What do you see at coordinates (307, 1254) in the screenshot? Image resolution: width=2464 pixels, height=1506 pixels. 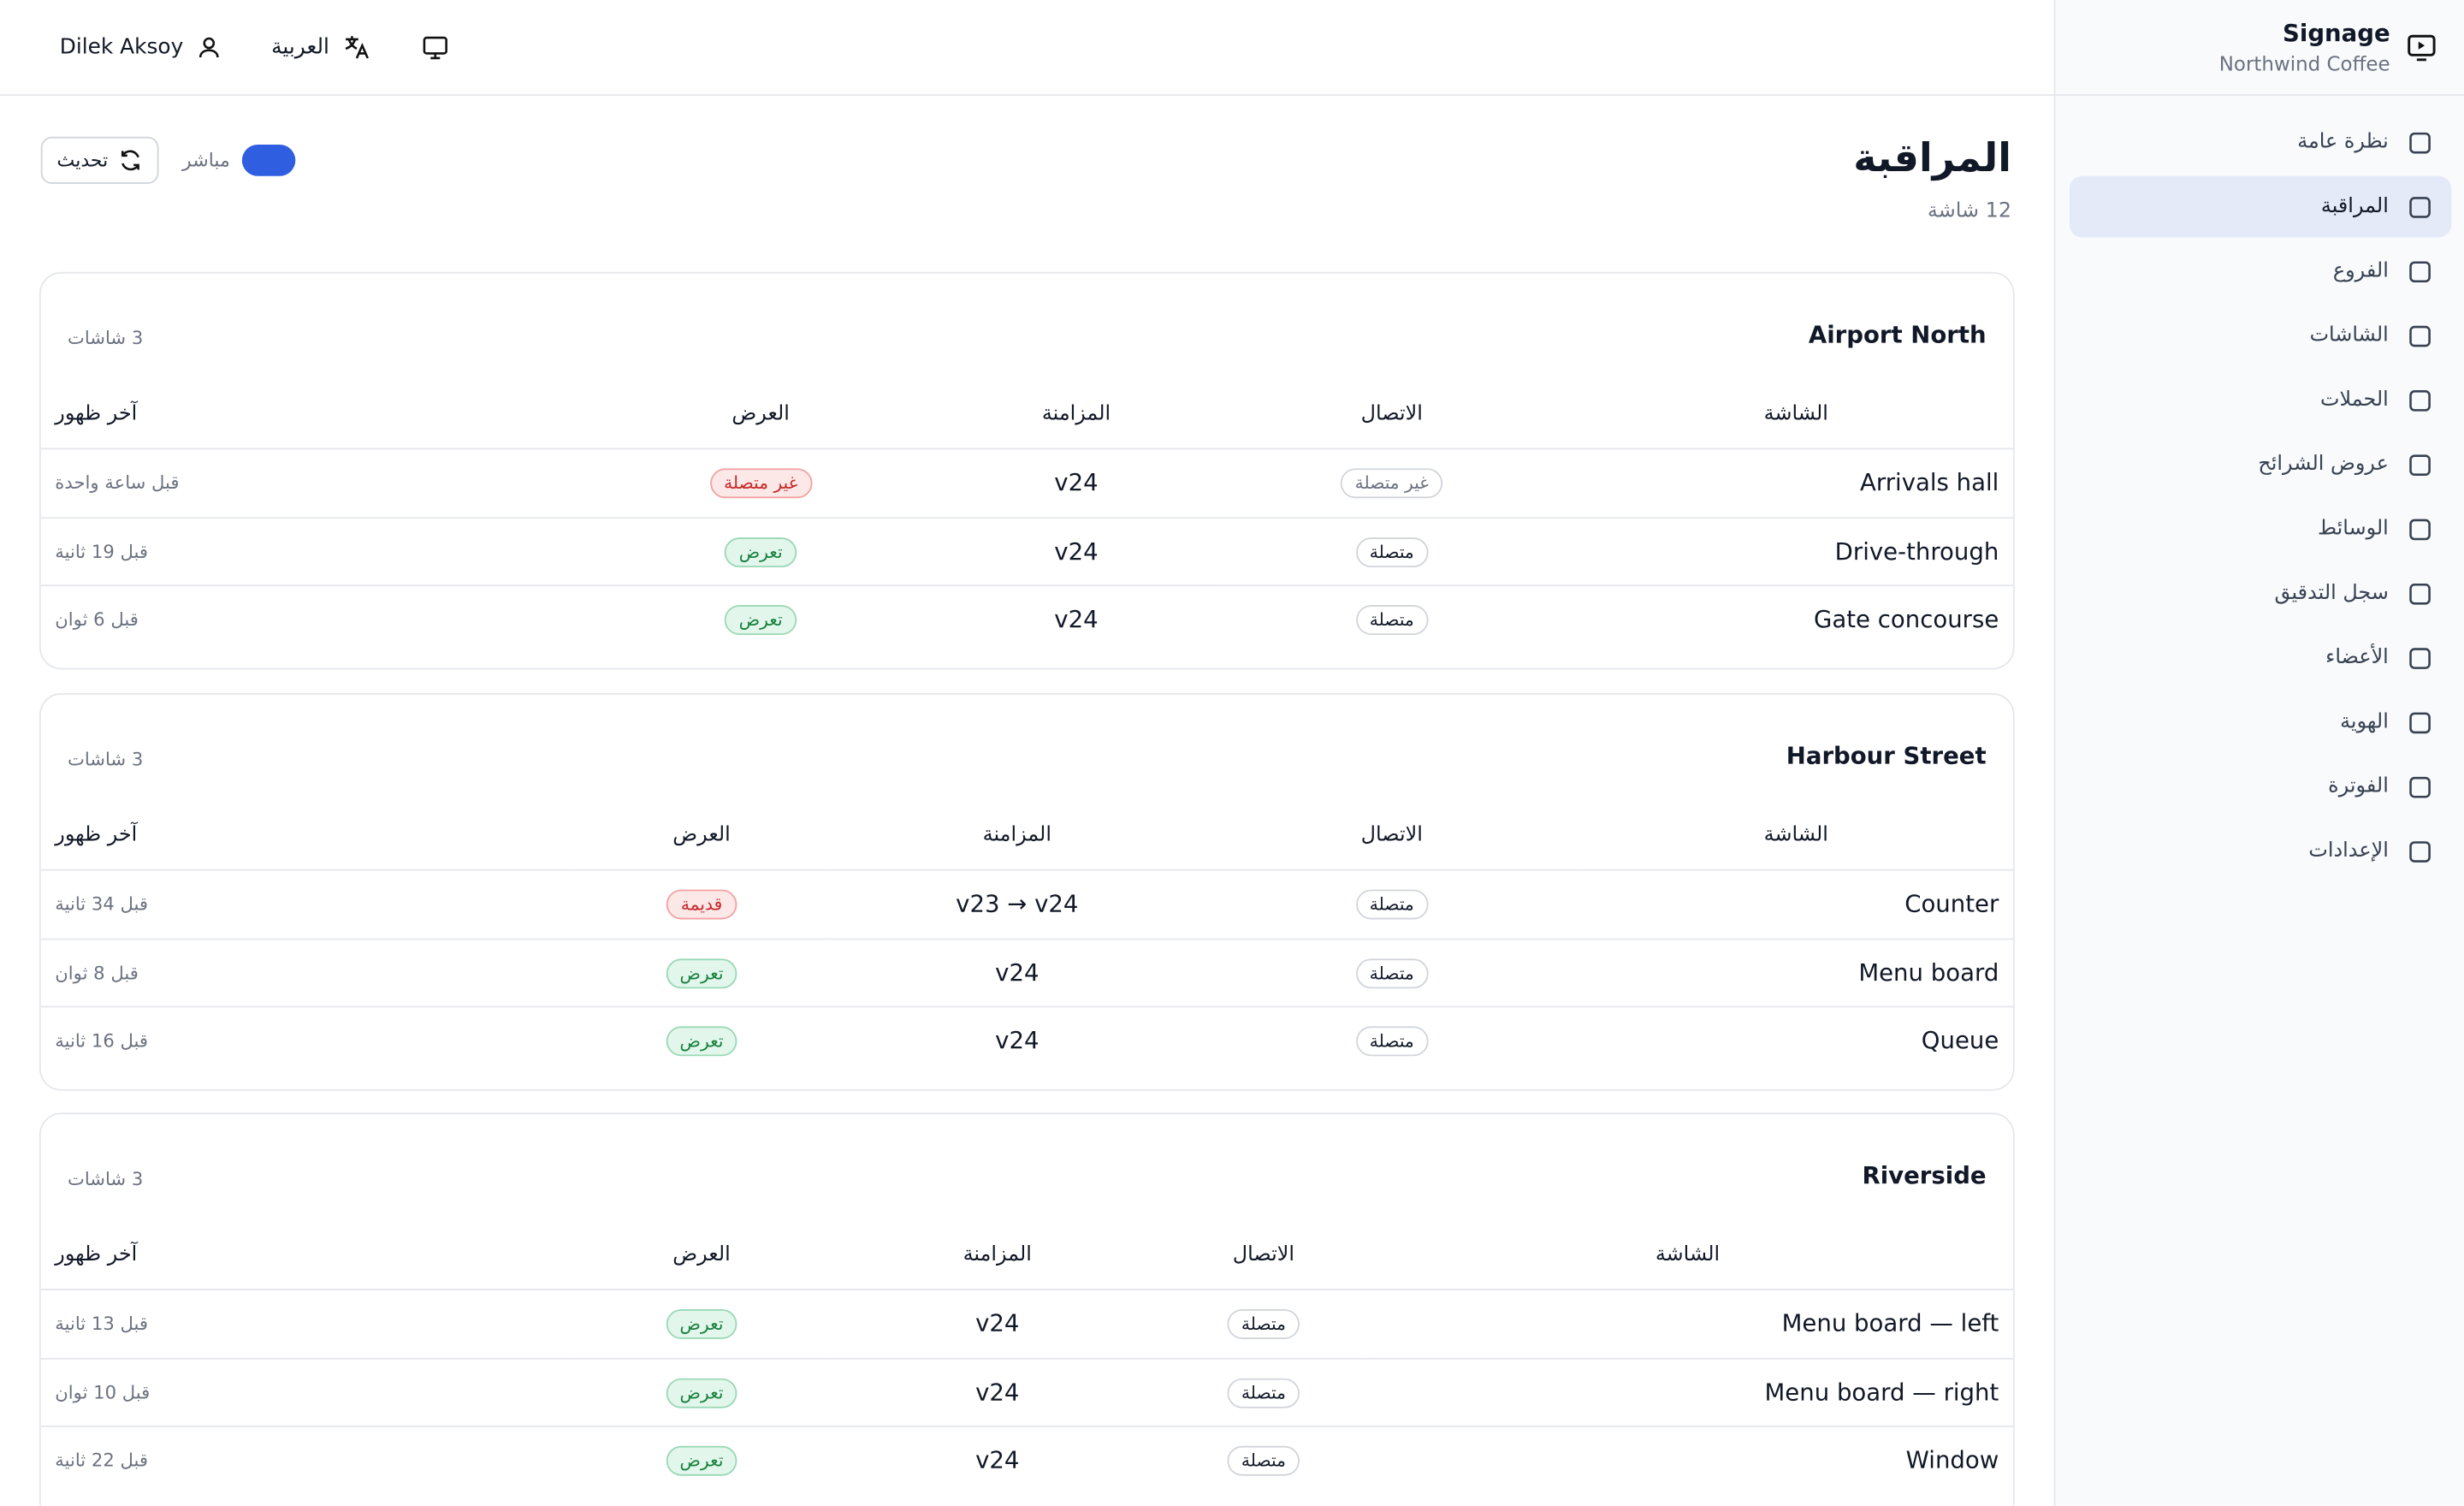 I see `column-header: آخر ظهور` at bounding box center [307, 1254].